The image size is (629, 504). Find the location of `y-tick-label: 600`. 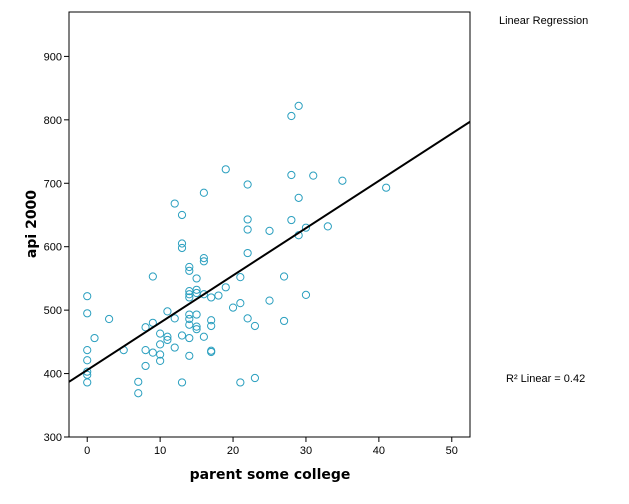

y-tick-label: 600 is located at coordinates (53, 248).